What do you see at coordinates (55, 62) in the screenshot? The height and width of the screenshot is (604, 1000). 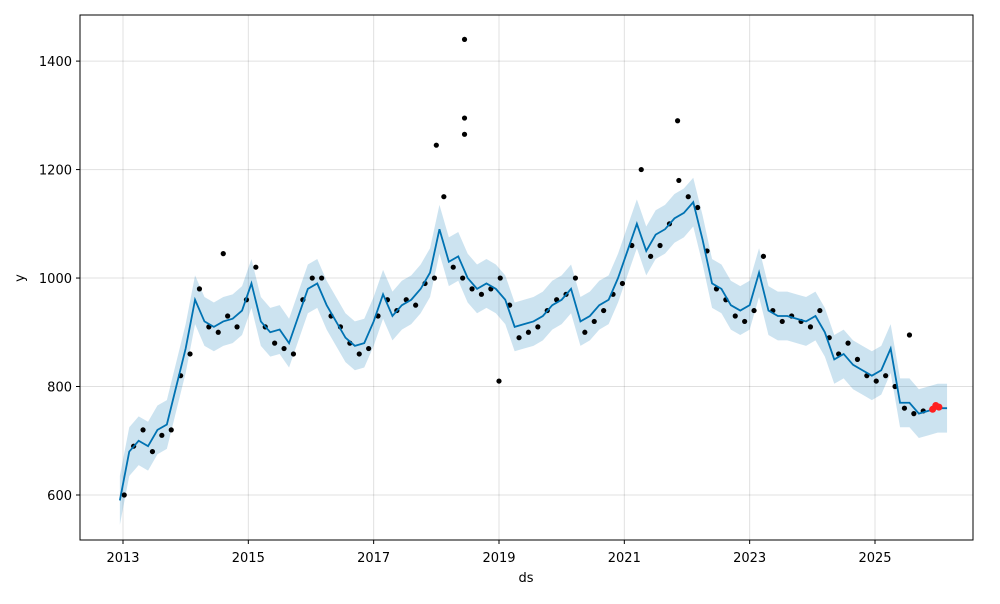 I see `y-tick-label: 1400` at bounding box center [55, 62].